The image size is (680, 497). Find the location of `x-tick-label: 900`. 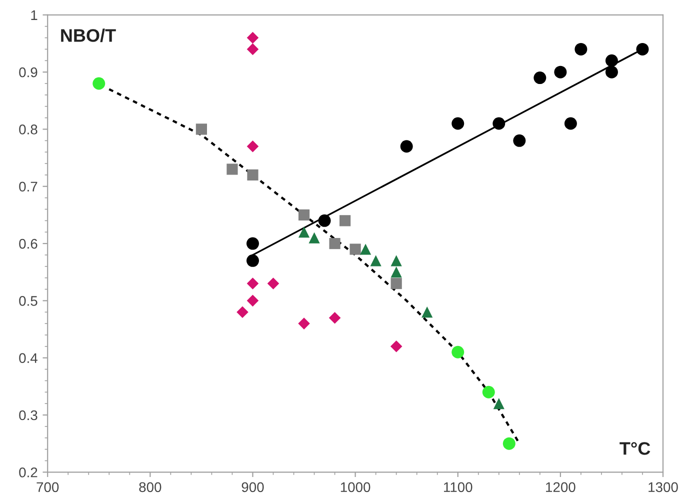

x-tick-label: 900 is located at coordinates (253, 487).